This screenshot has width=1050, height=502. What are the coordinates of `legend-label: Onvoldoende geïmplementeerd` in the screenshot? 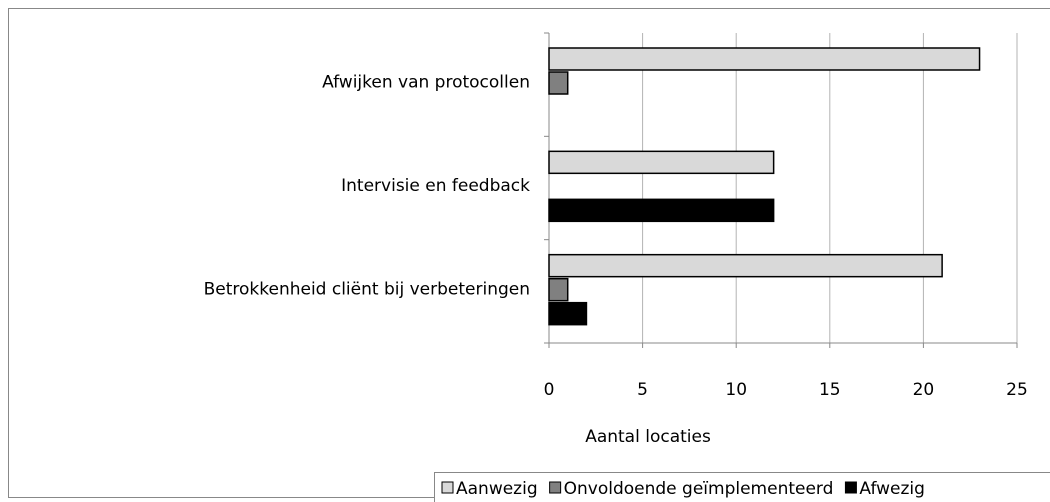 It's located at (699, 489).